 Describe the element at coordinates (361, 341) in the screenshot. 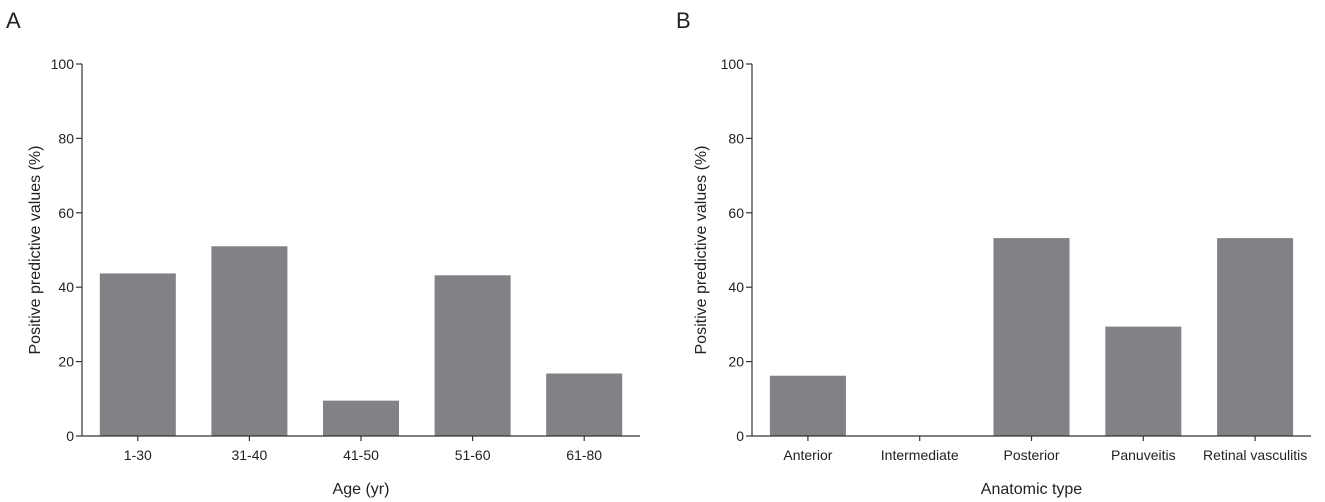

I see `bars-a` at that location.